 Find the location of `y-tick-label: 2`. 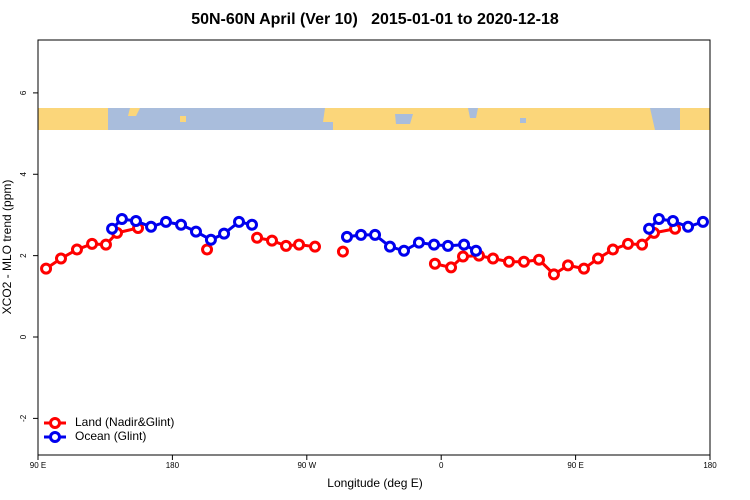

y-tick-label: 2 is located at coordinates (23, 255).